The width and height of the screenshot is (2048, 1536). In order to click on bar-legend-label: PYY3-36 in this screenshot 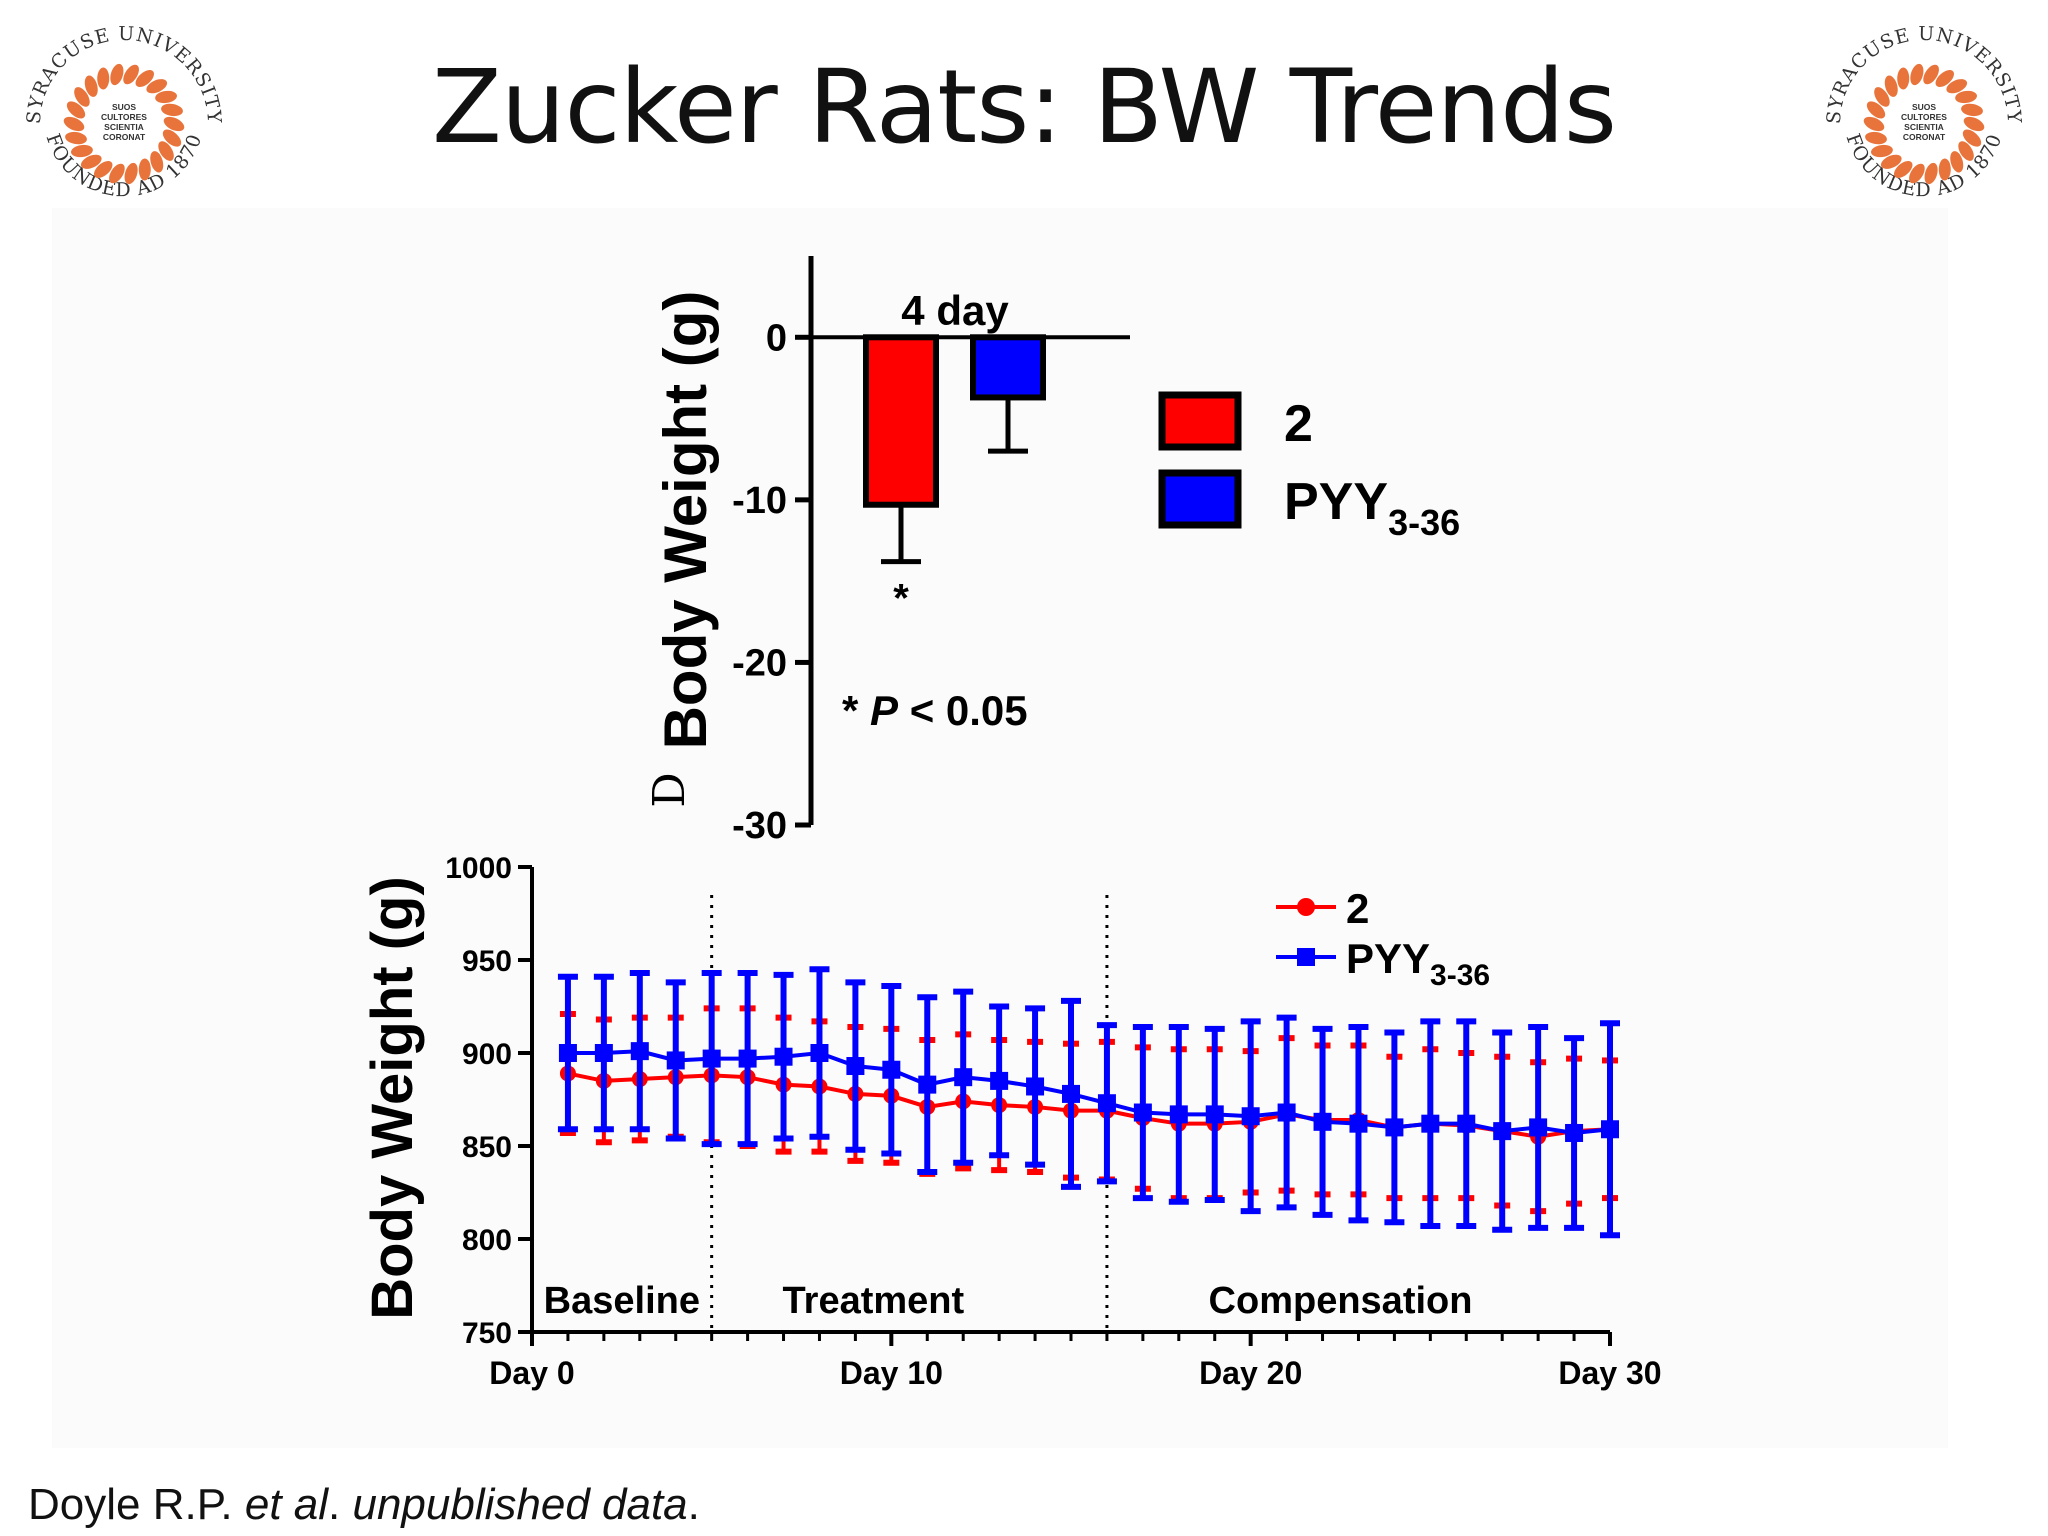, I will do `click(1372, 508)`.